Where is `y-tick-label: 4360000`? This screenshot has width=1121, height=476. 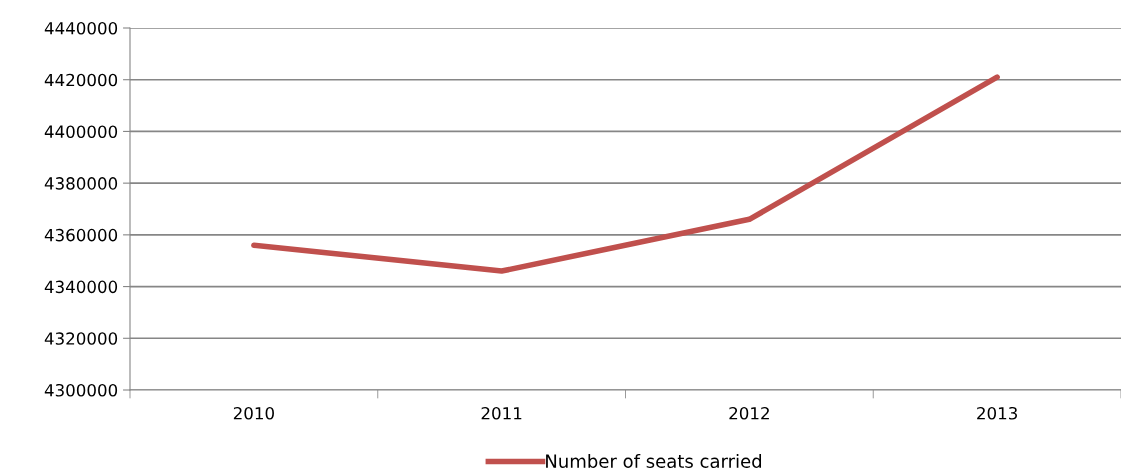
y-tick-label: 4360000 is located at coordinates (81, 235).